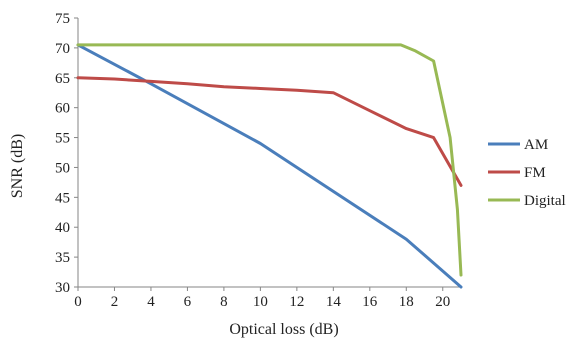  I want to click on y-tick-label: 45, so click(62, 198).